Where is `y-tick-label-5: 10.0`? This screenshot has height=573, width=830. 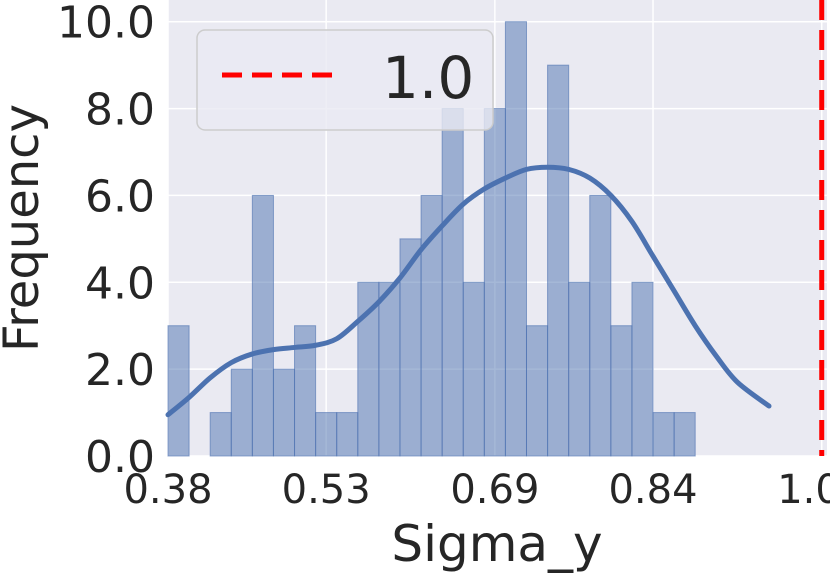
y-tick-label-5: 10.0 is located at coordinates (106, 24).